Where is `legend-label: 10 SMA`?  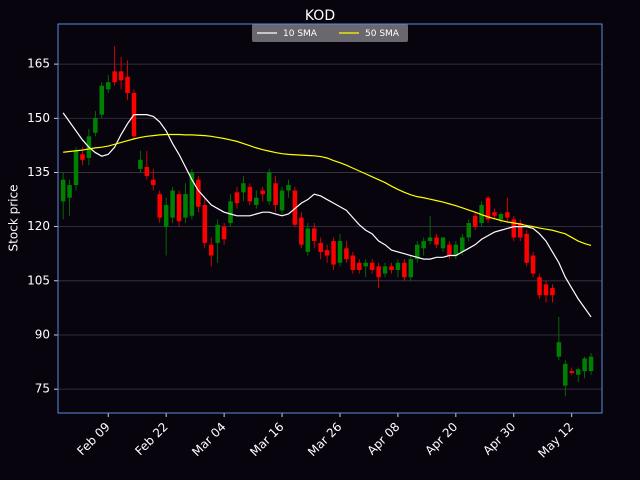 legend-label: 10 SMA is located at coordinates (300, 34).